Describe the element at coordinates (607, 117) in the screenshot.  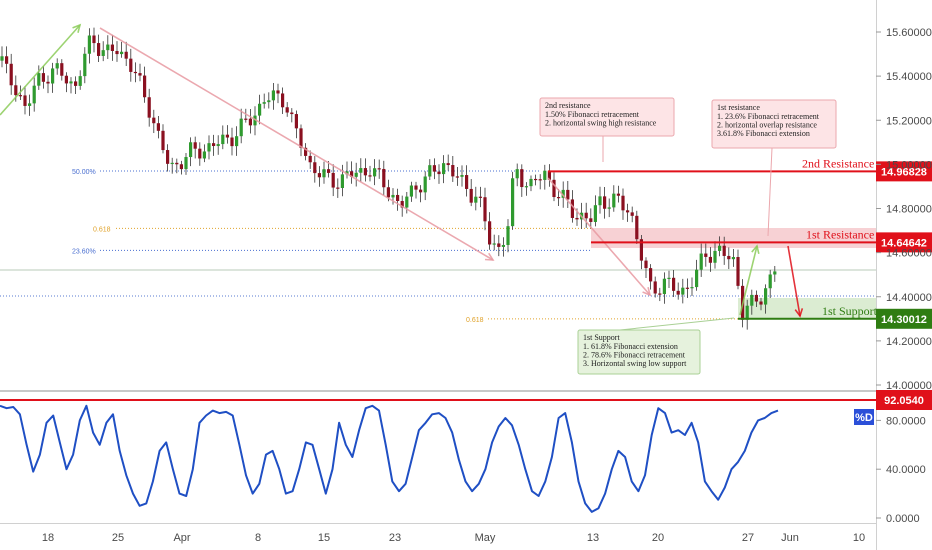
I see `annotation-box` at that location.